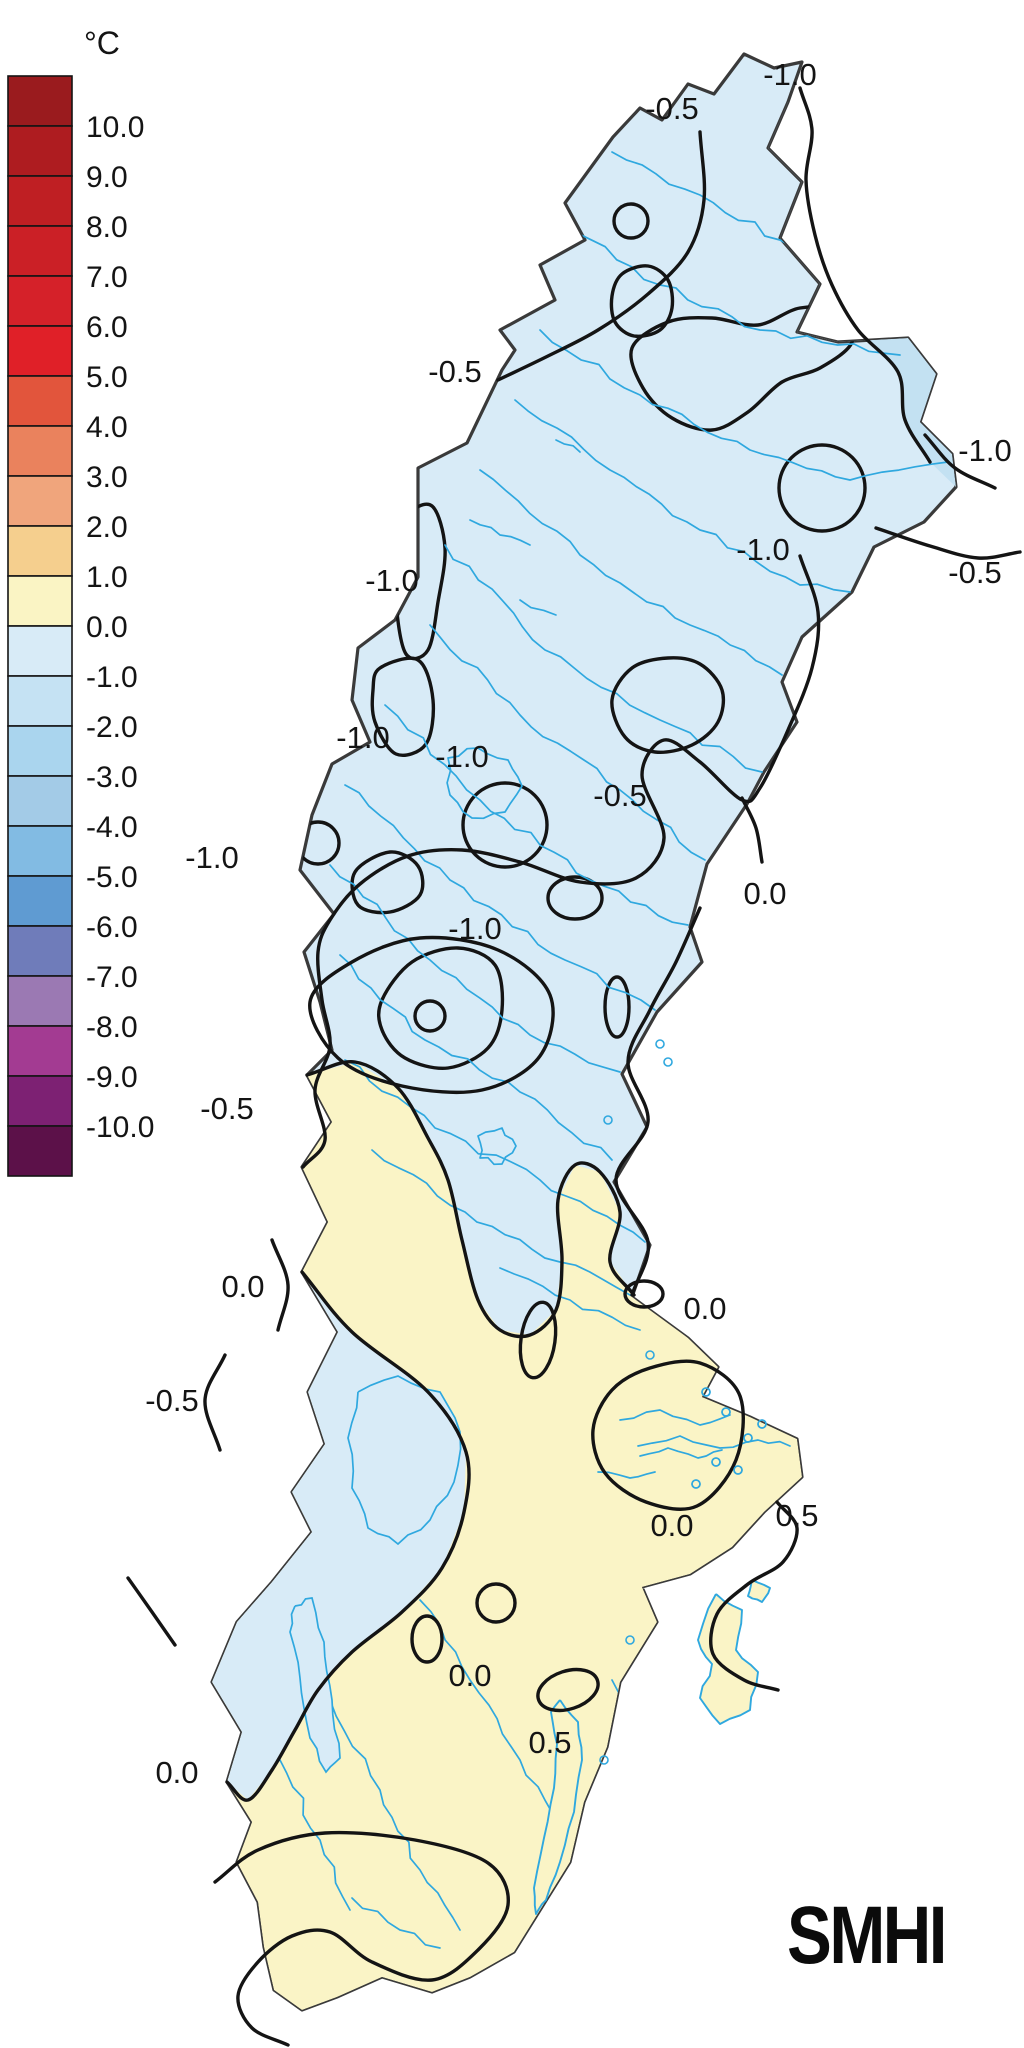  Describe the element at coordinates (107, 427) in the screenshot. I see `legend-tick-label: 4.0` at that location.